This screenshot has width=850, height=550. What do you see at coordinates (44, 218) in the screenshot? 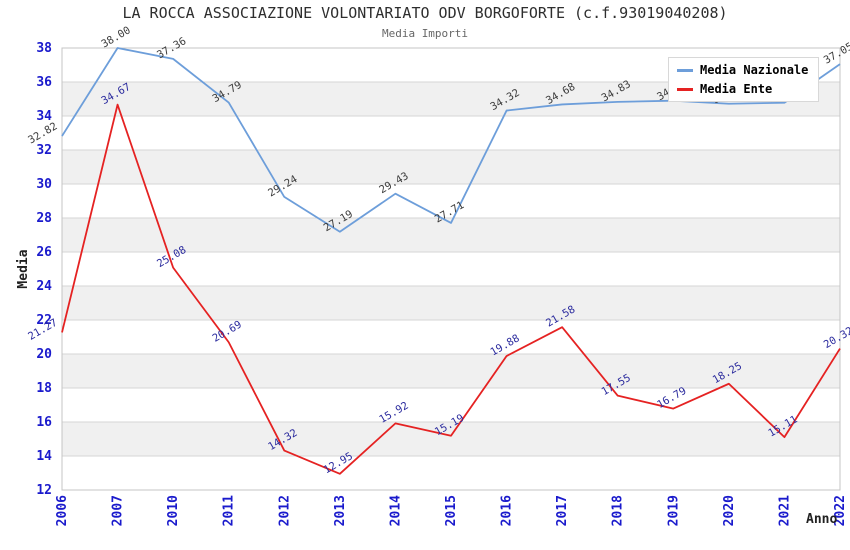
I see `y-tick-label: 28` at bounding box center [44, 218].